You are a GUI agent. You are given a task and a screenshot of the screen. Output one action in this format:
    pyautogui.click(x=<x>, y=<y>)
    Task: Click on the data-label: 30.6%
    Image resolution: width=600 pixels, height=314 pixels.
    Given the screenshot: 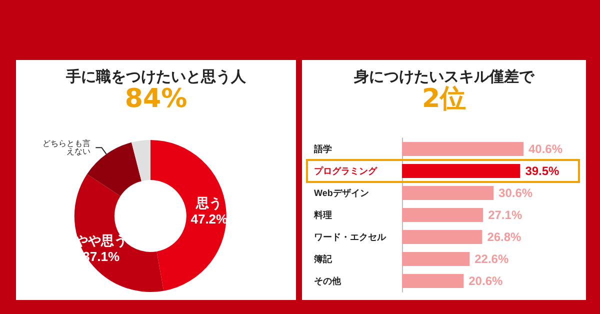 What is the action you would take?
    pyautogui.click(x=515, y=193)
    